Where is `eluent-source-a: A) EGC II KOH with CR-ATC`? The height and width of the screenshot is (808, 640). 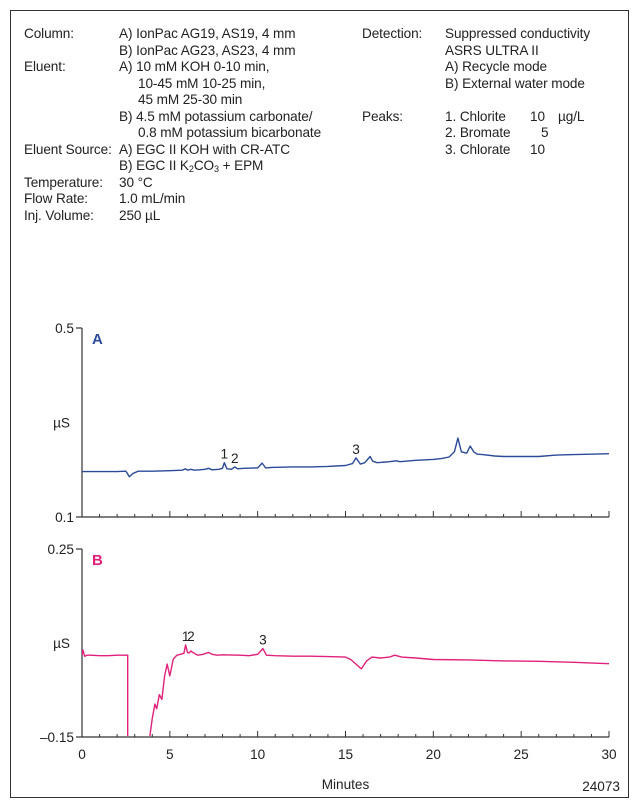 eluent-source-a: A) EGC II KOH with CR-ATC is located at coordinates (204, 149).